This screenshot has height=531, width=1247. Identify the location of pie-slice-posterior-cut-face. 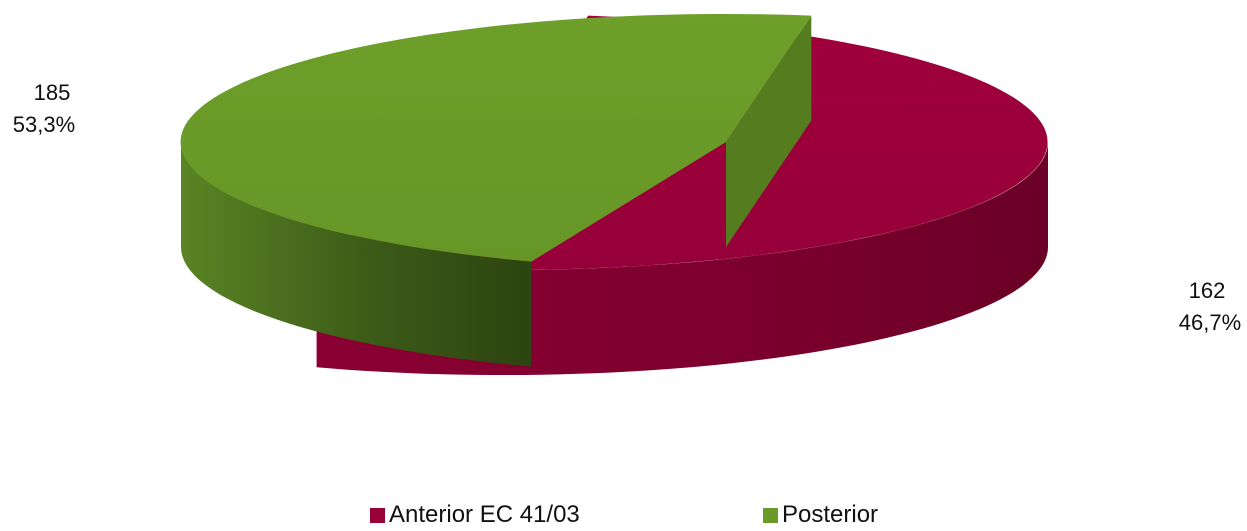
(769, 131).